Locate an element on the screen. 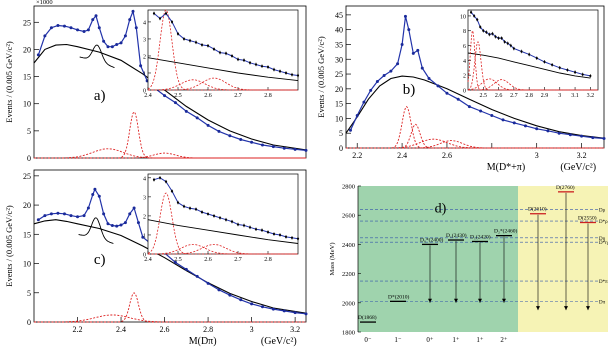 This screenshot has width=610, height=358. inset-y-tick-label: 1 is located at coordinates (144, 236).